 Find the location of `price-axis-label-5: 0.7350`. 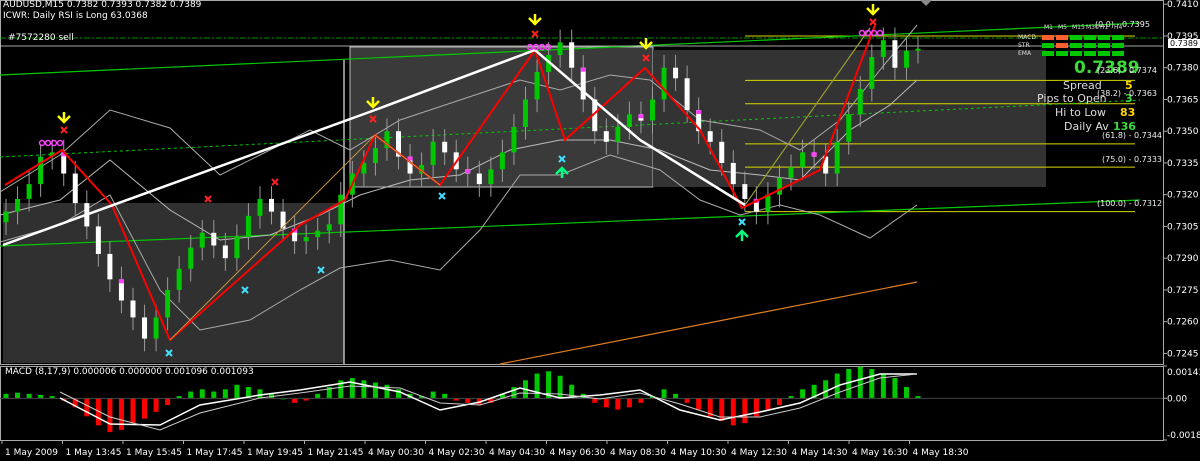

price-axis-label-5: 0.7350 is located at coordinates (1183, 132).